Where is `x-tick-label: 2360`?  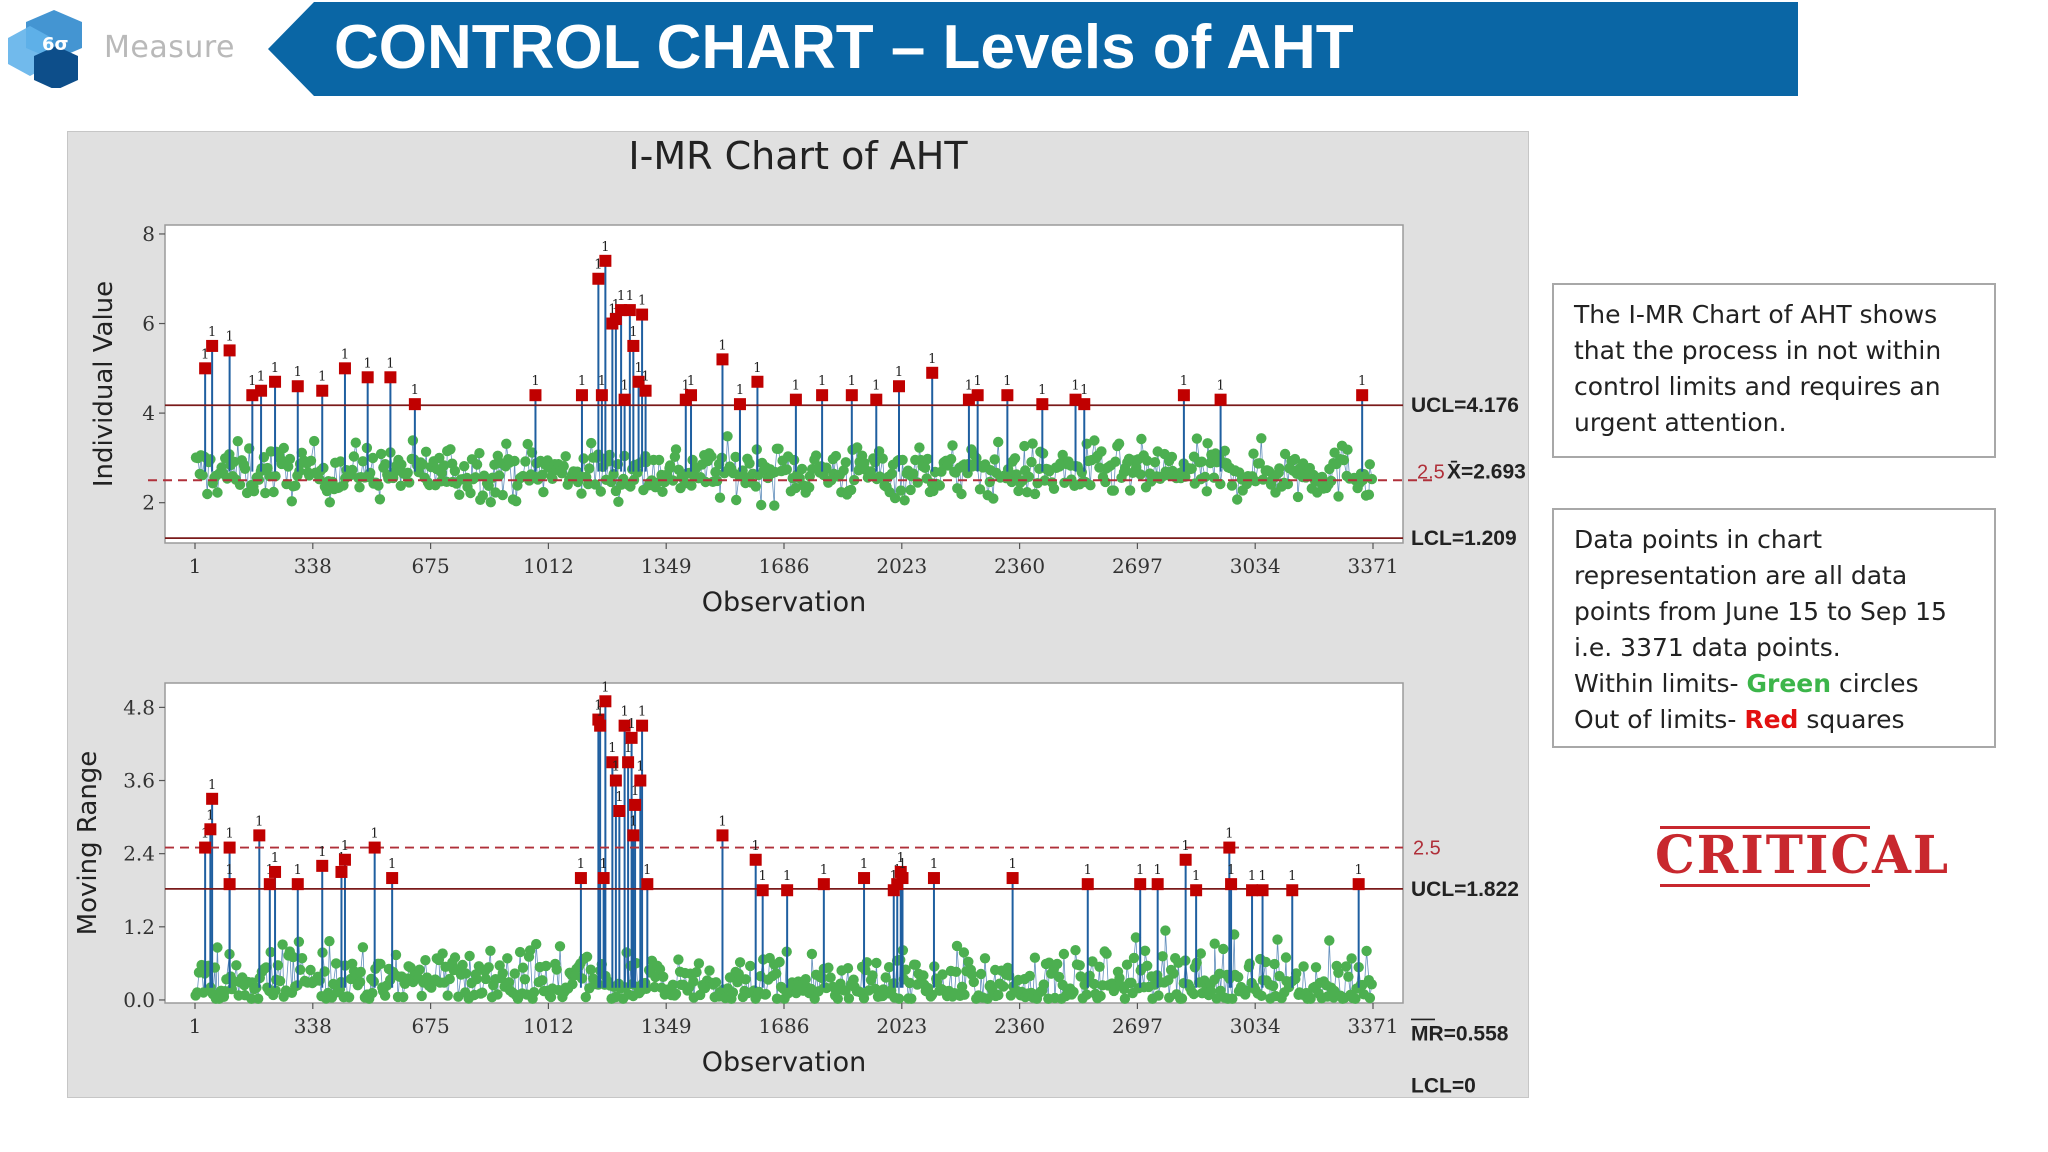 x-tick-label: 2360 is located at coordinates (1019, 566).